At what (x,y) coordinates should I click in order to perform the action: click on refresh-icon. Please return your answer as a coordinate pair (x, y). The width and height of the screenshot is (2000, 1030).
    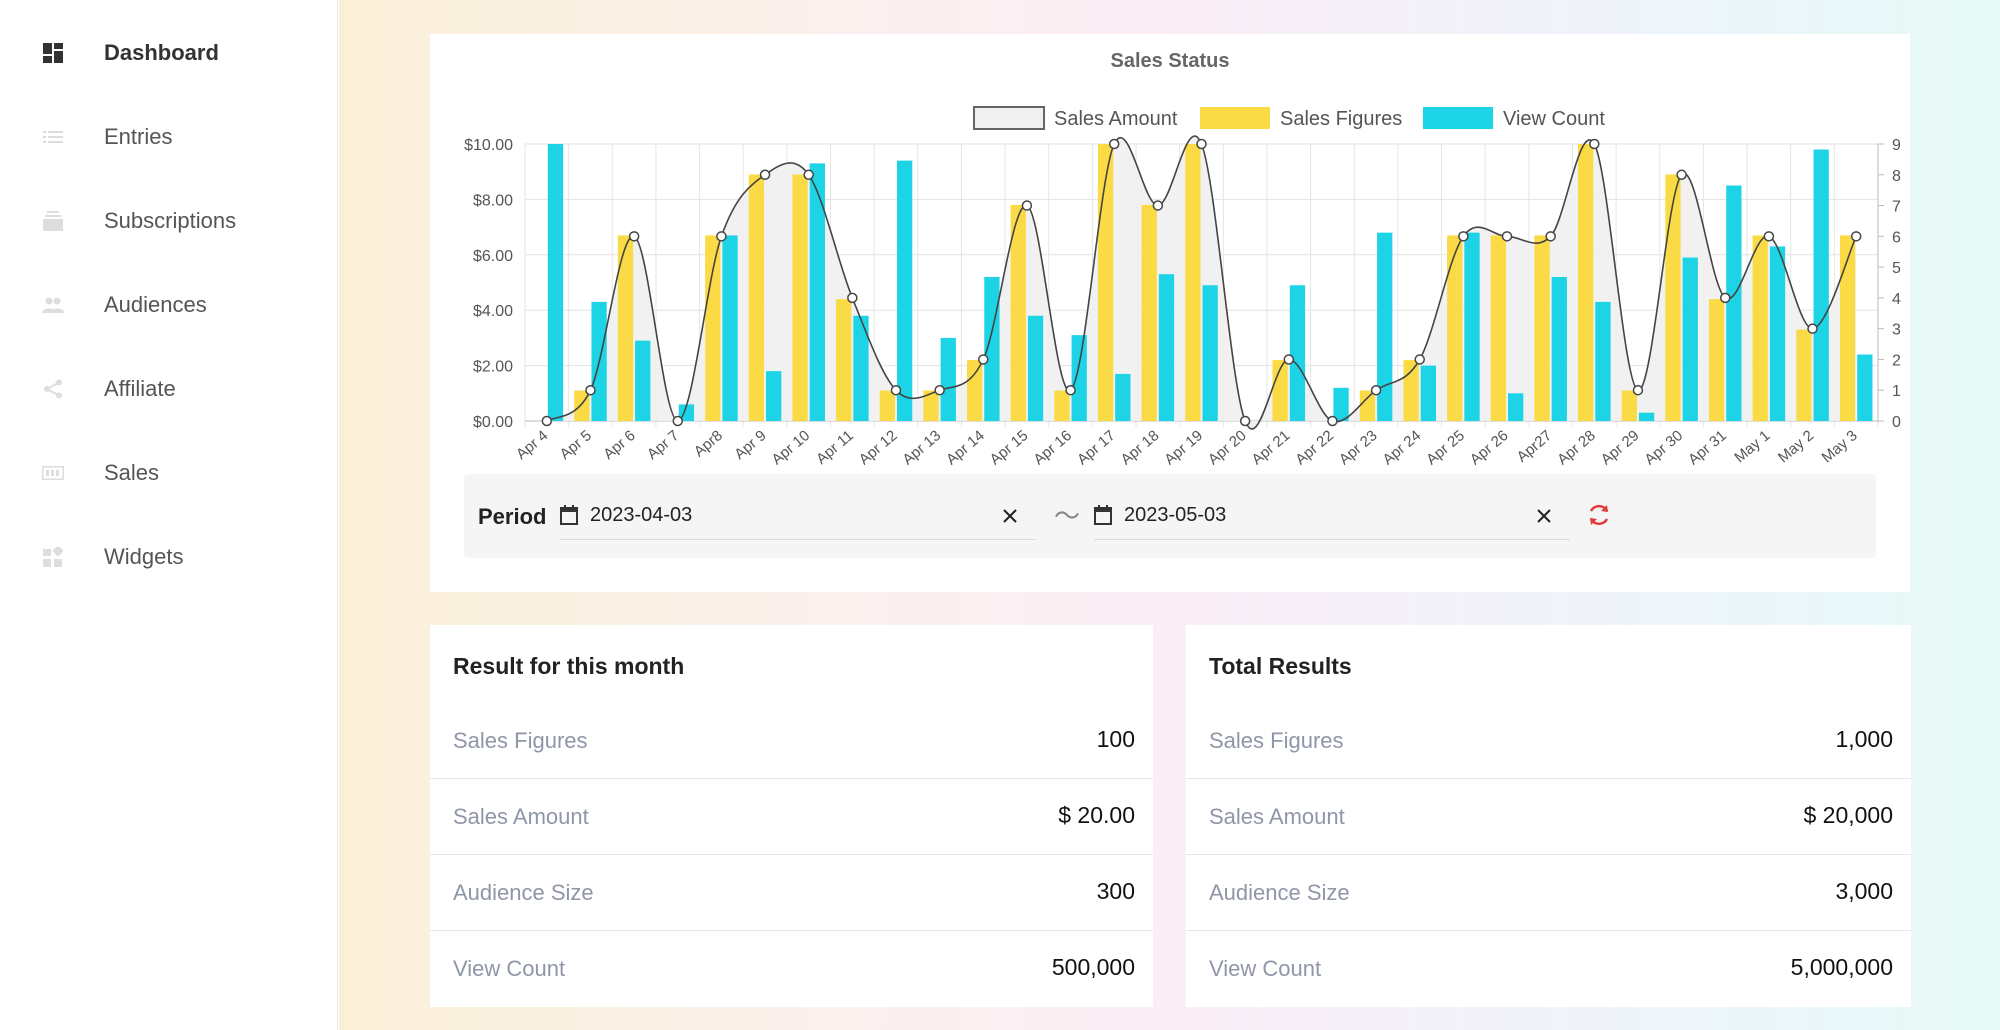
    Looking at the image, I should click on (1599, 515).